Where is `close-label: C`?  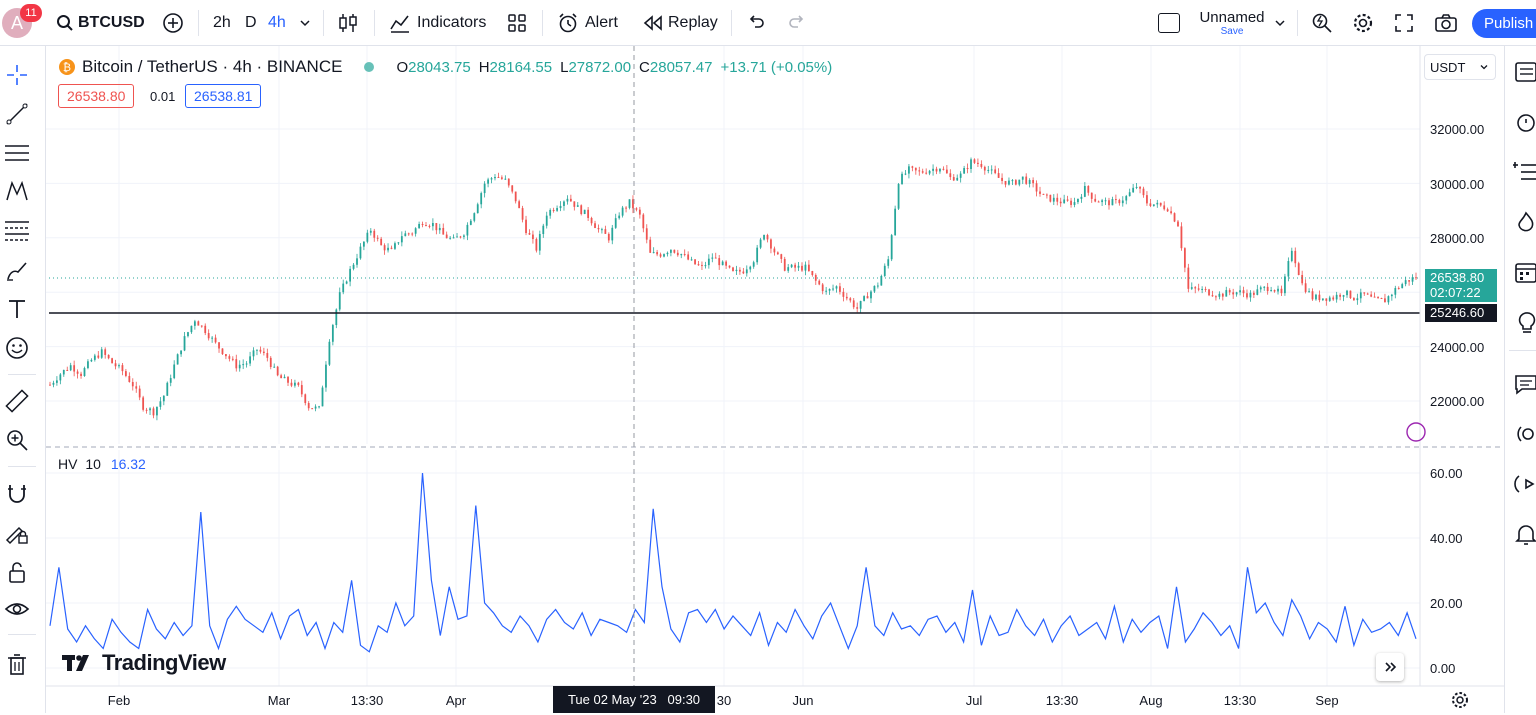
close-label: C is located at coordinates (644, 67).